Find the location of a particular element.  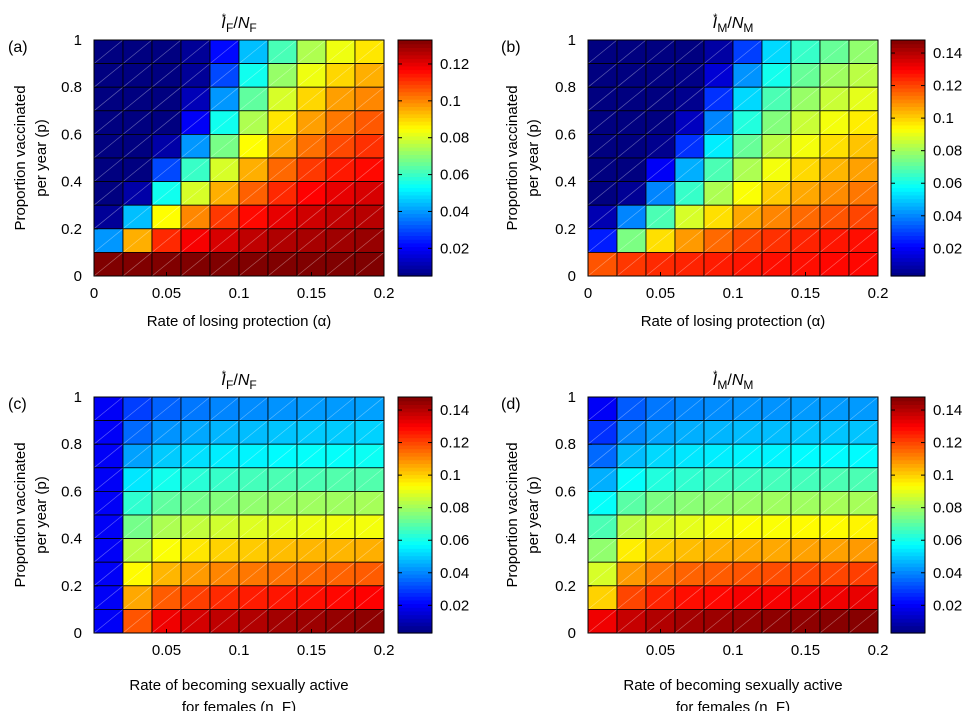

y-tick-label: 0.4 is located at coordinates (565, 539).